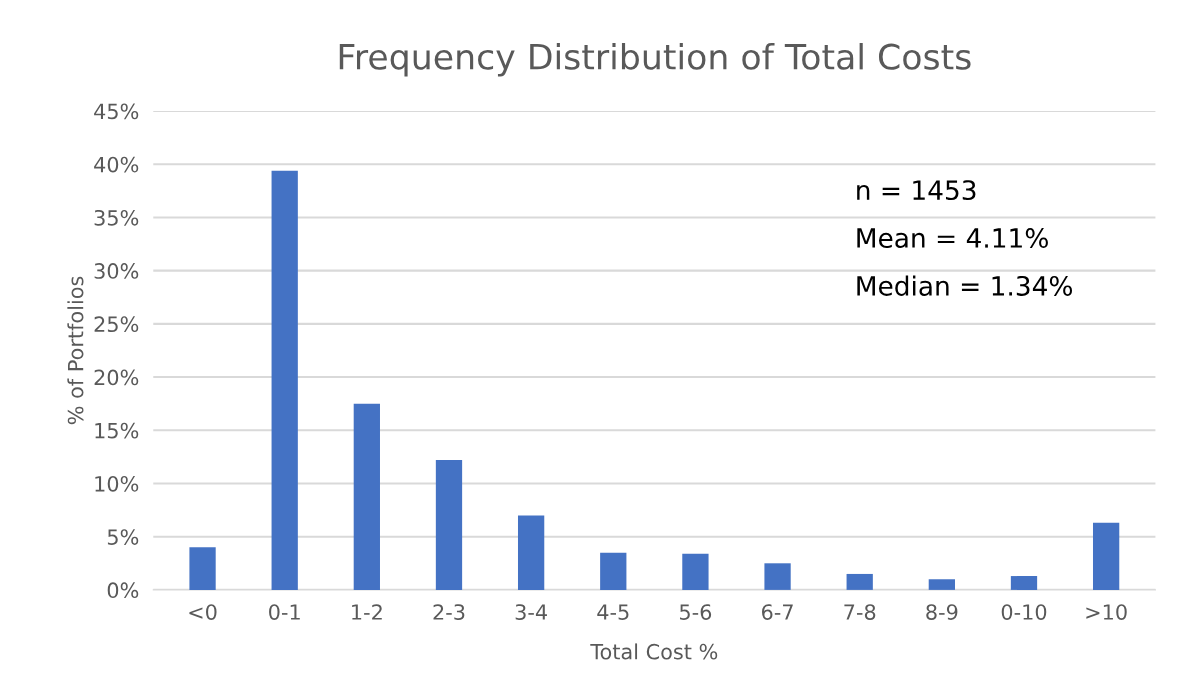 Image resolution: width=1179 pixels, height=694 pixels. I want to click on x-tick-label: 6-7, so click(777, 612).